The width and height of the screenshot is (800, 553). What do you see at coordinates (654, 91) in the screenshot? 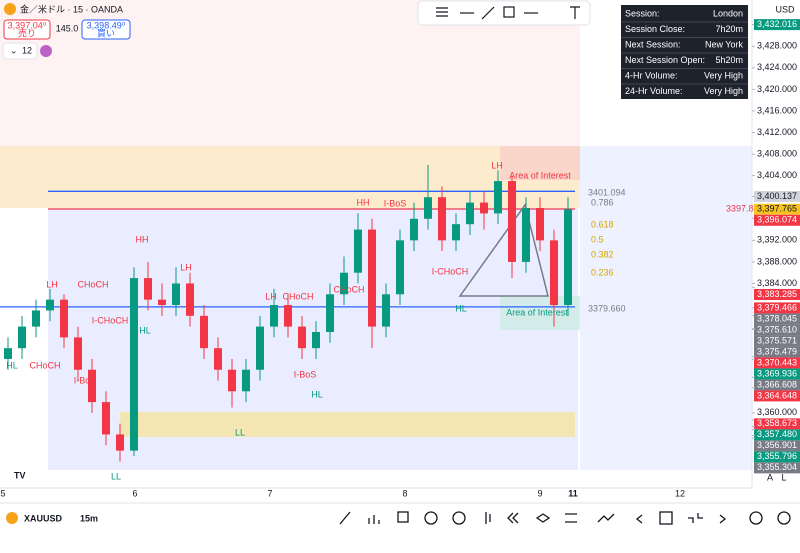
I see `session-key: 24-Hr Volume:` at bounding box center [654, 91].